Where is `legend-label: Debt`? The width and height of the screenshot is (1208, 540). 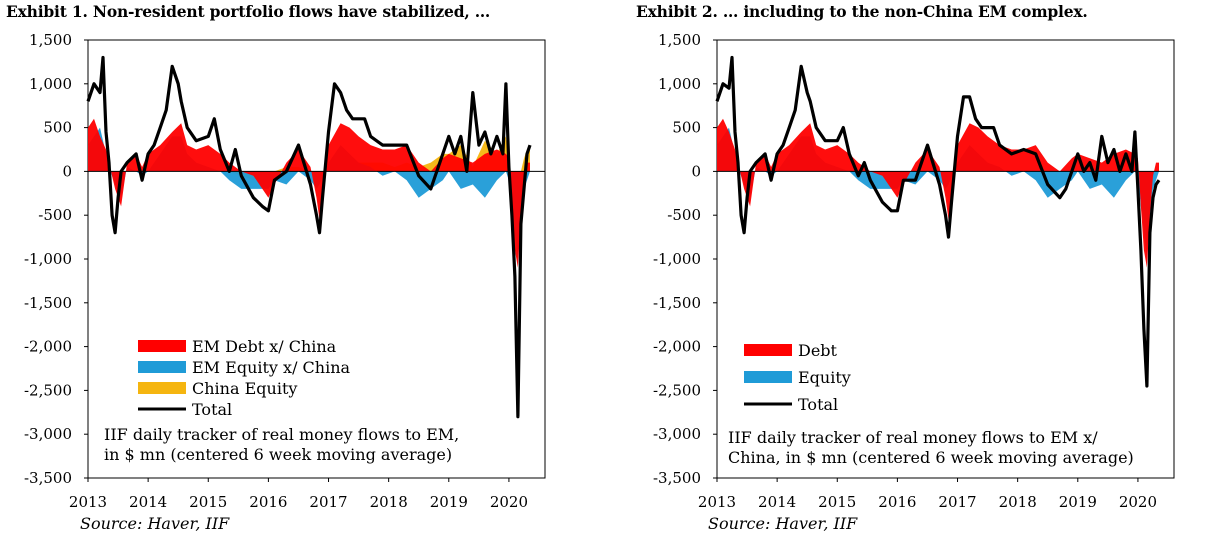
legend-label: Debt is located at coordinates (818, 350).